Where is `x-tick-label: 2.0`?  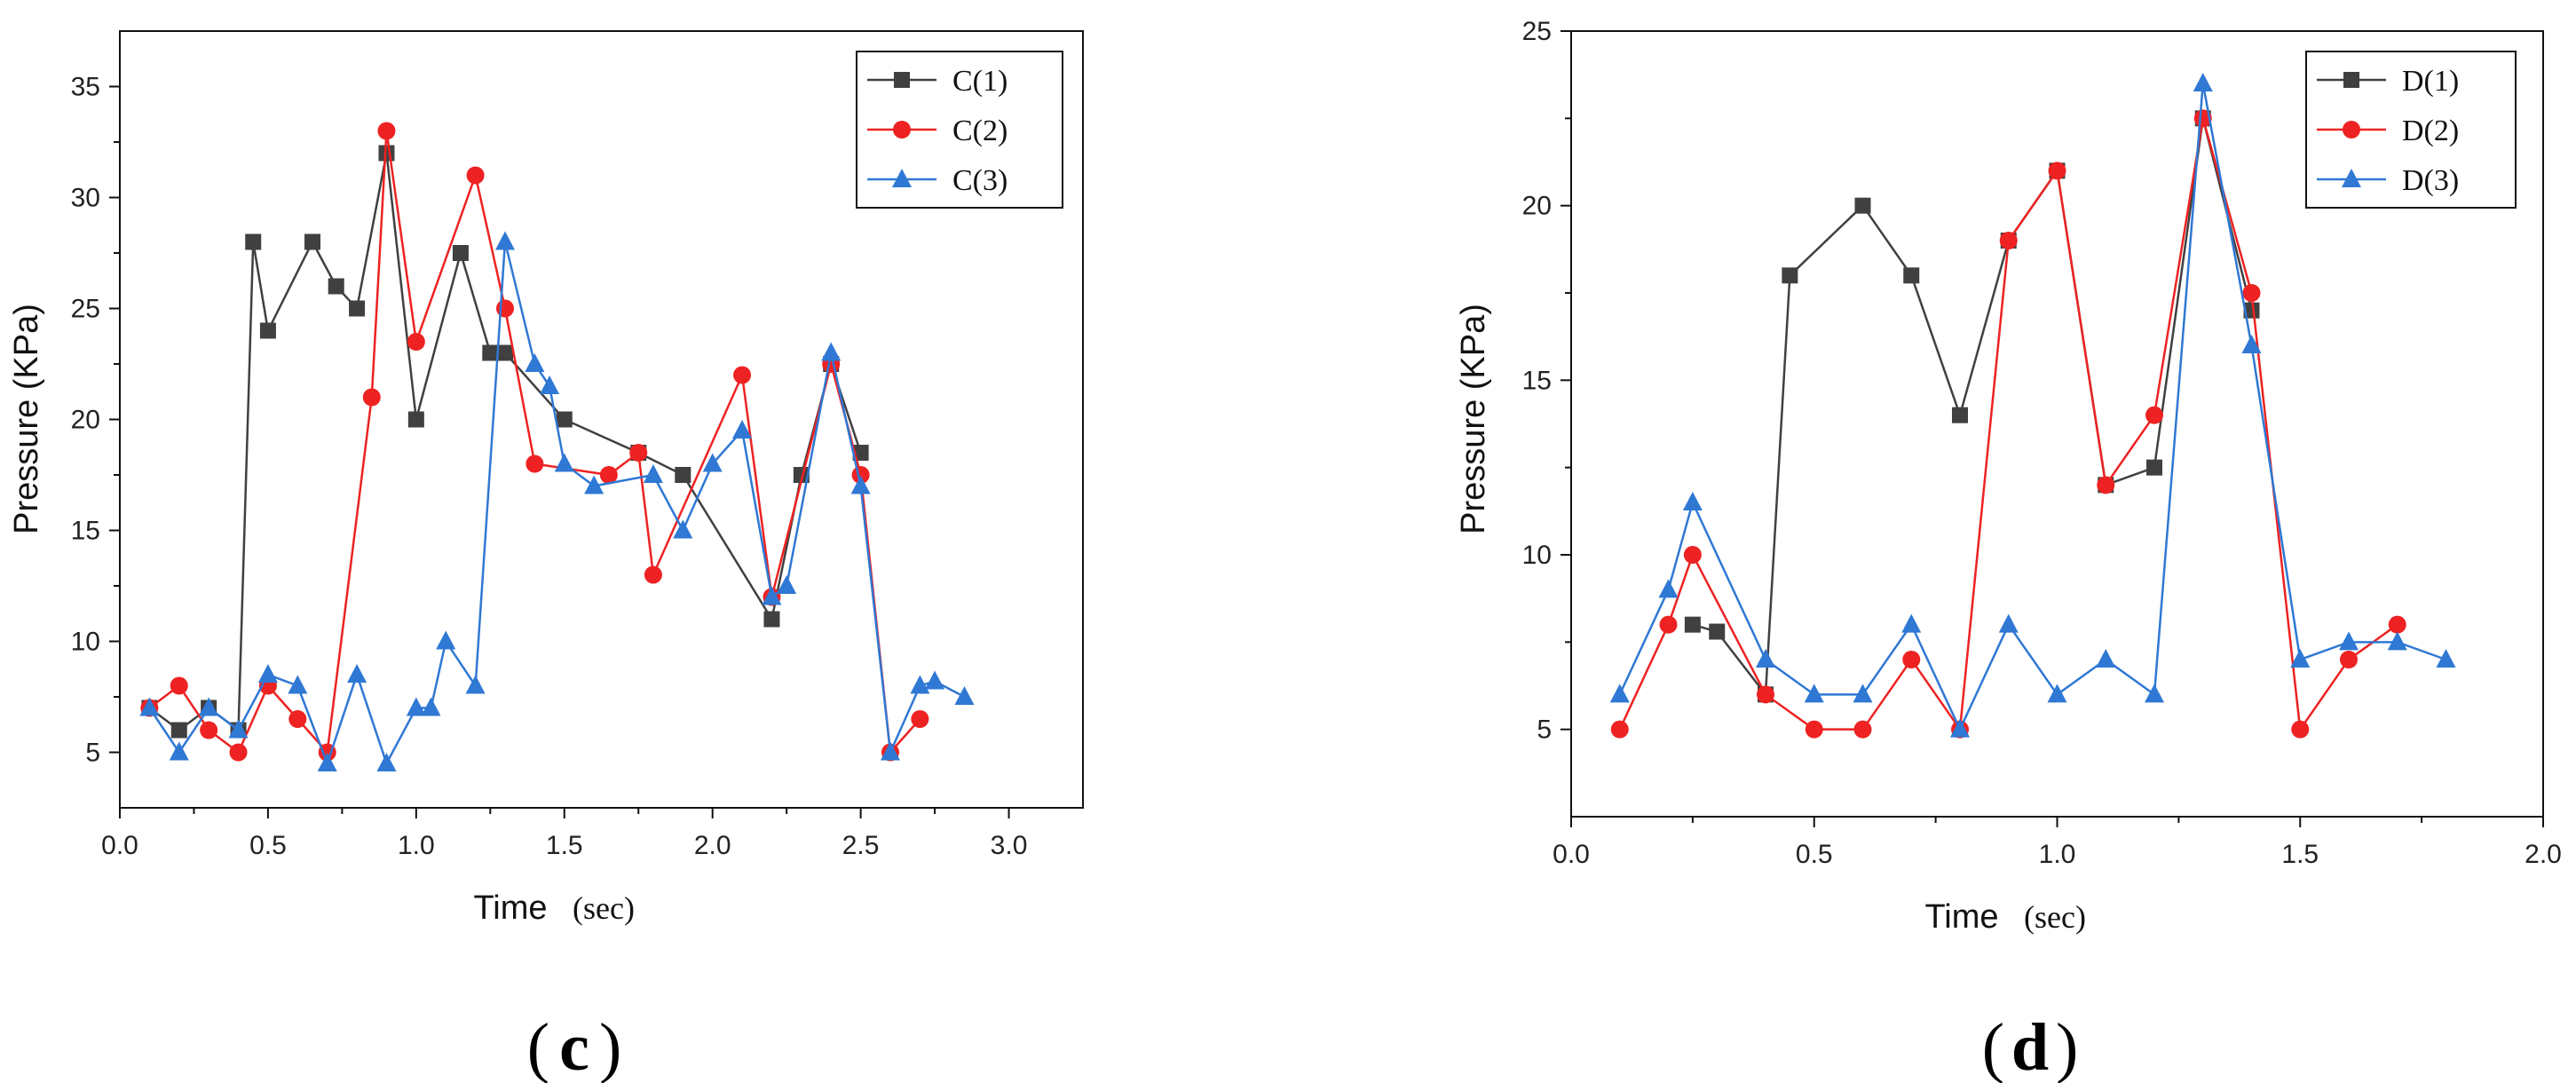
x-tick-label: 2.0 is located at coordinates (712, 845).